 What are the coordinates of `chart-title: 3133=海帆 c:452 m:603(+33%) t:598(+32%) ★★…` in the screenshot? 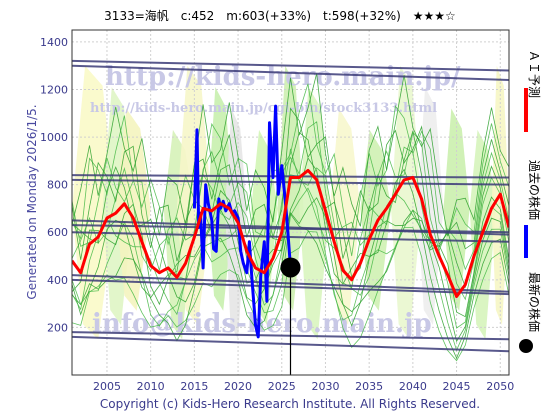 It's located at (280, 15).